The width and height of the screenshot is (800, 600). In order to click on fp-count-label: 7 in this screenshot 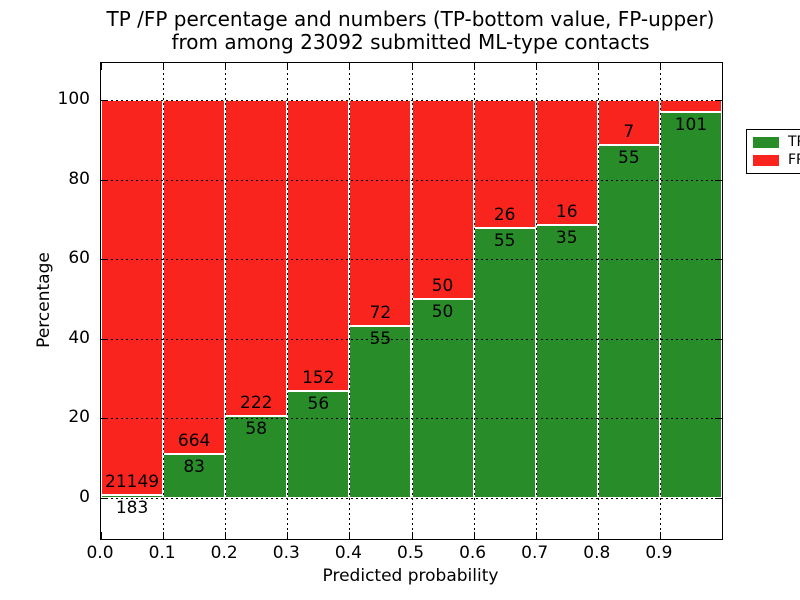, I will do `click(629, 131)`.